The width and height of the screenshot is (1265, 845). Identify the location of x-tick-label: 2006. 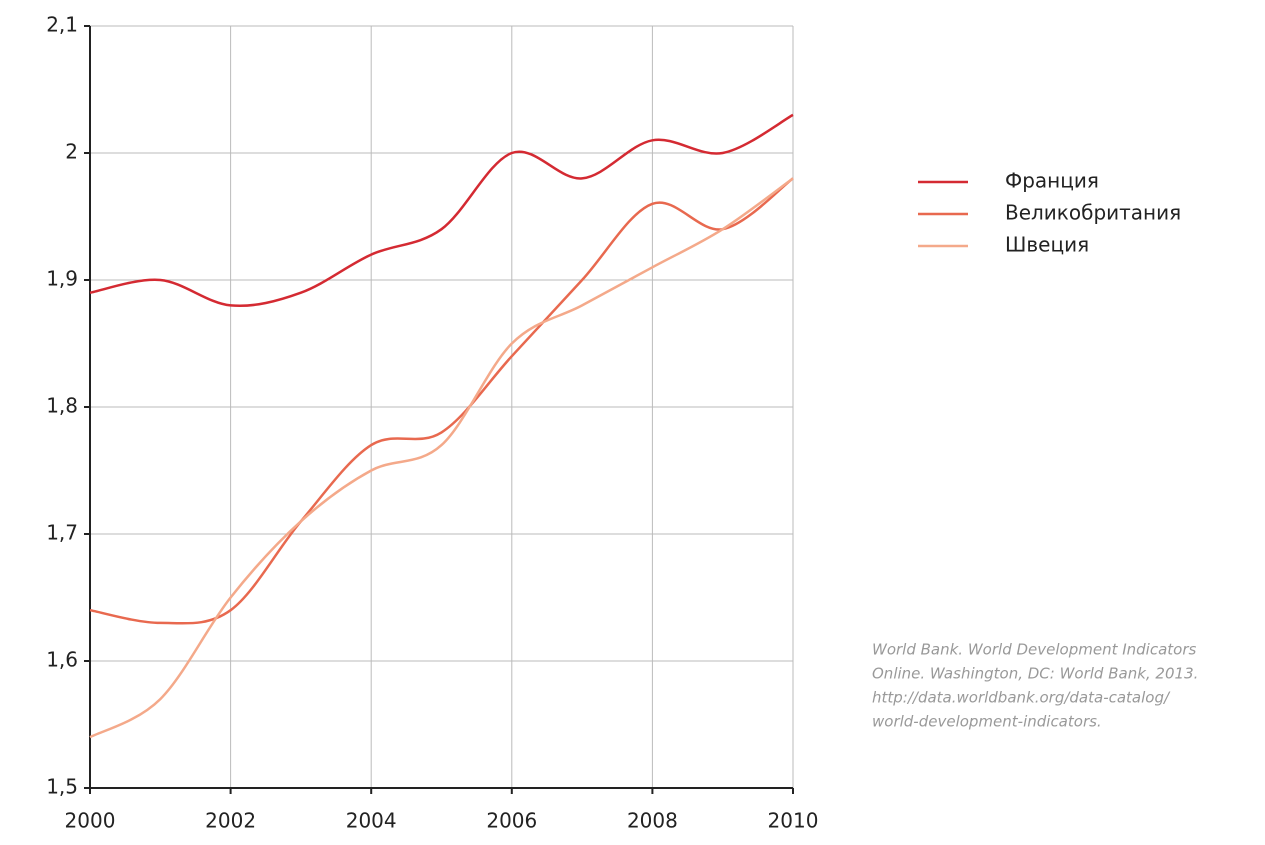
(511, 821).